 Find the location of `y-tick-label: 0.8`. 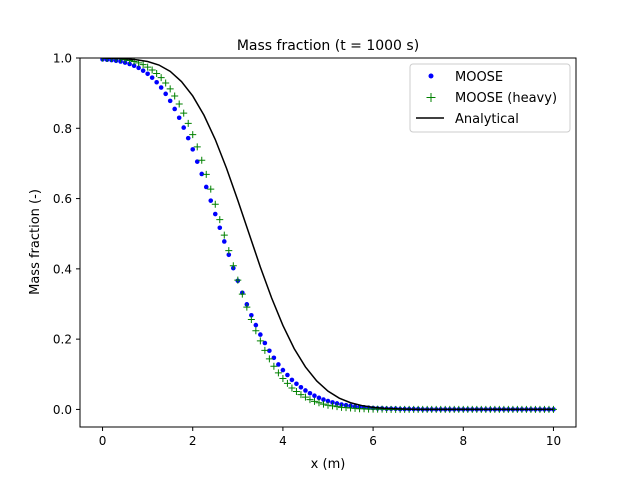

y-tick-label: 0.8 is located at coordinates (62, 129).